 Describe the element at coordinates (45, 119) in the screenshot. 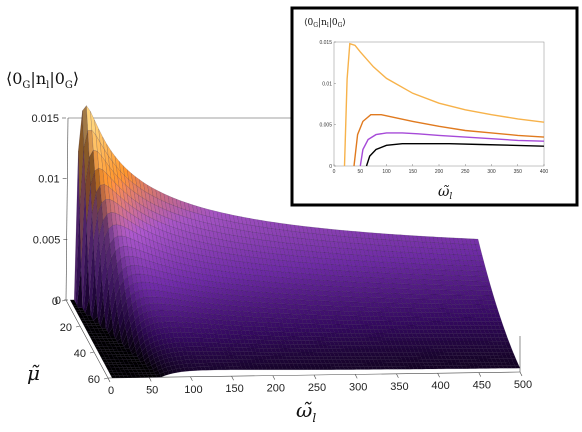

I see `z-tick-label: 0.015` at that location.